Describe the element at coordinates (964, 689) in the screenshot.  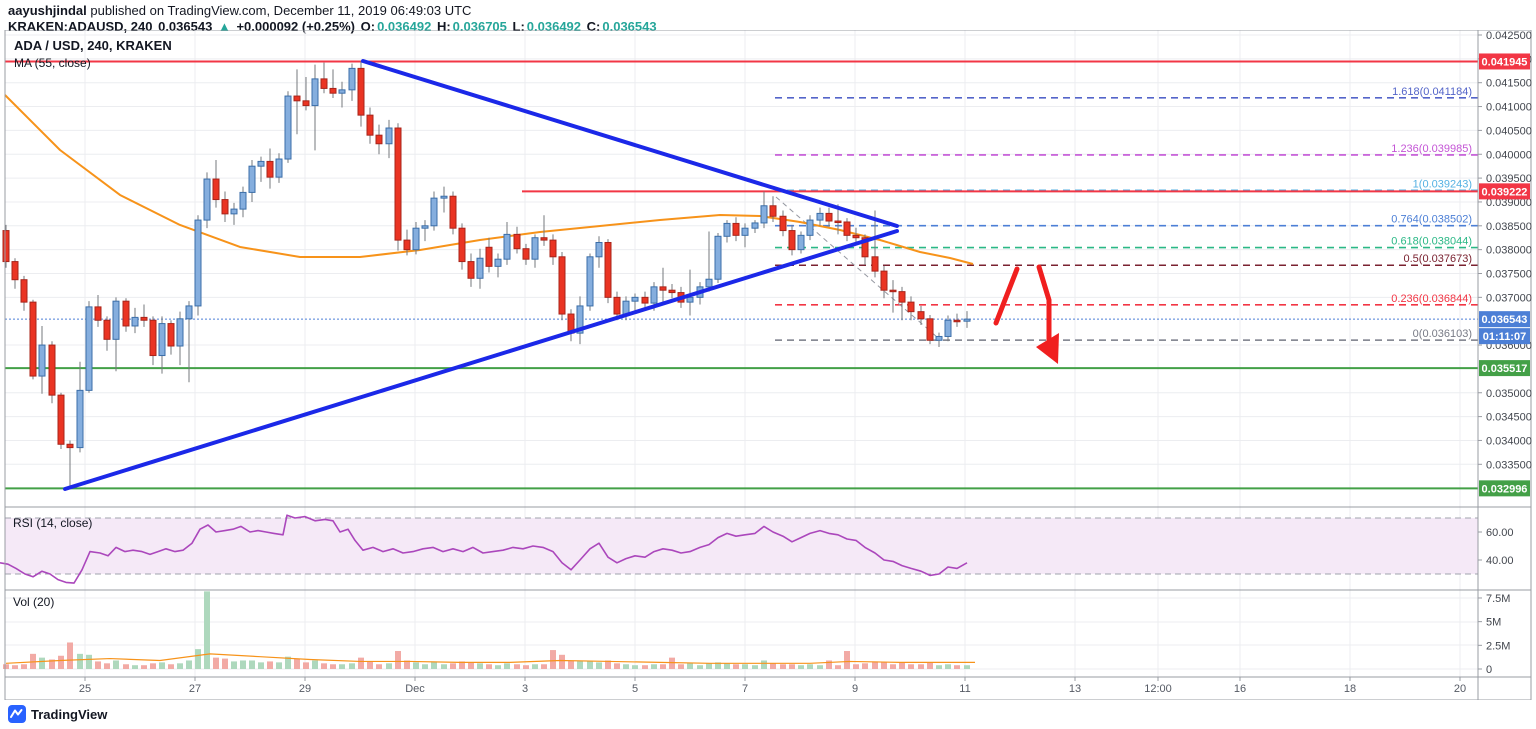
I see `time-tick-label: 11` at that location.